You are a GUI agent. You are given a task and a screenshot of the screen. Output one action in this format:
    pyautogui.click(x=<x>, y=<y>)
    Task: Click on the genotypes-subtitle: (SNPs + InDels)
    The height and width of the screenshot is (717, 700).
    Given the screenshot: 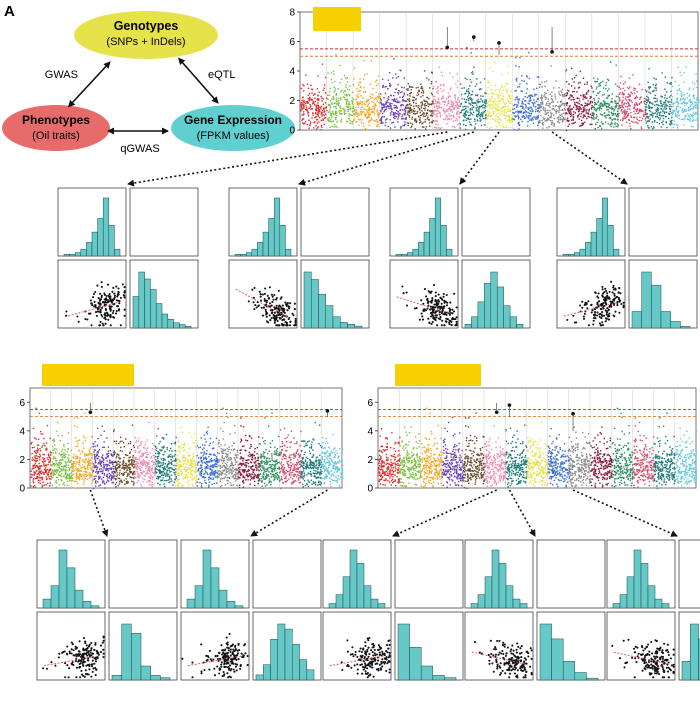 What is the action you would take?
    pyautogui.click(x=145, y=42)
    